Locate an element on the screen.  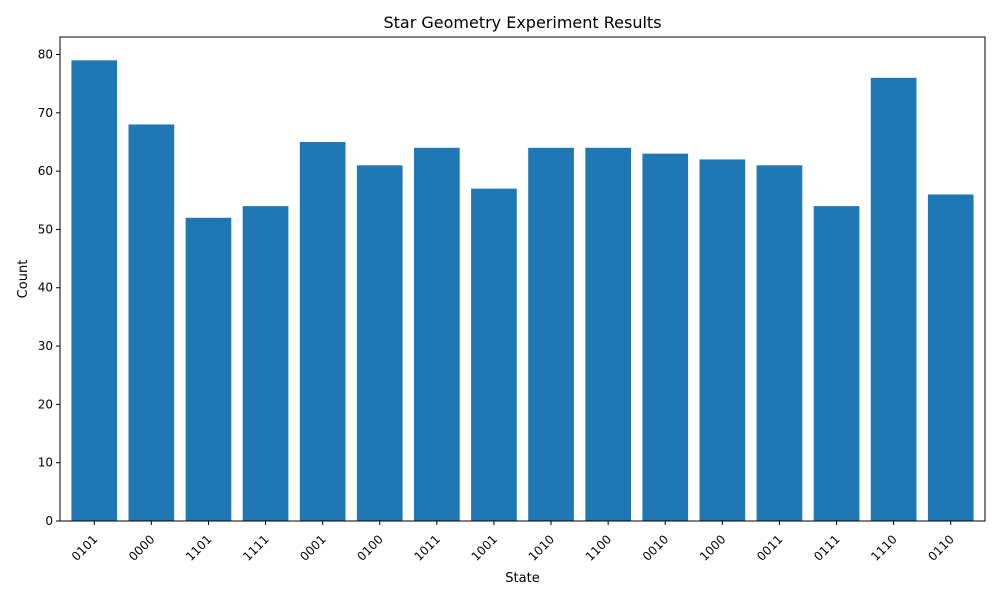
y-tick-label: 30 is located at coordinates (45, 346).